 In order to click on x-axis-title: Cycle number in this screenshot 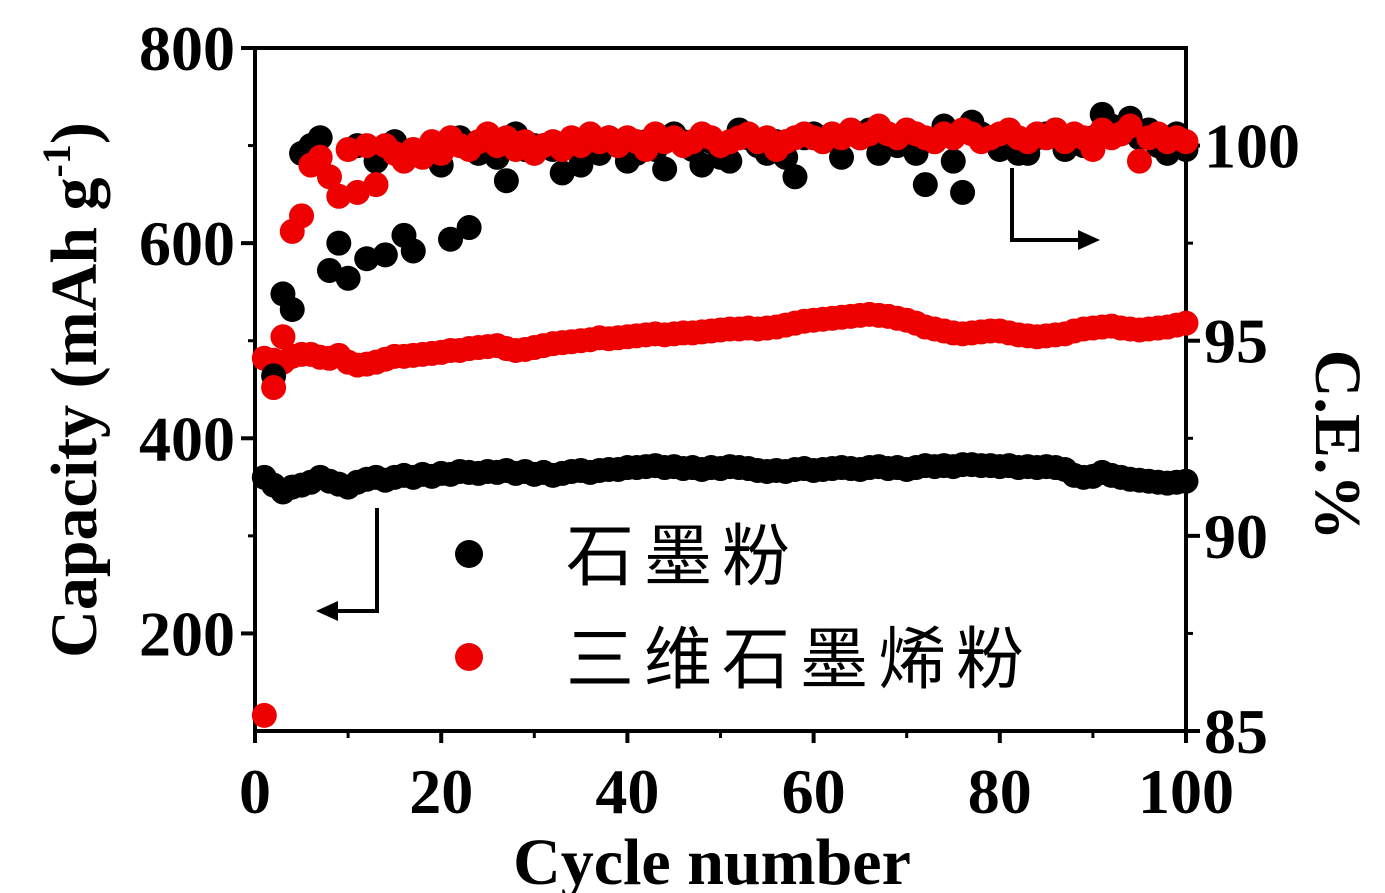, I will do `click(712, 859)`.